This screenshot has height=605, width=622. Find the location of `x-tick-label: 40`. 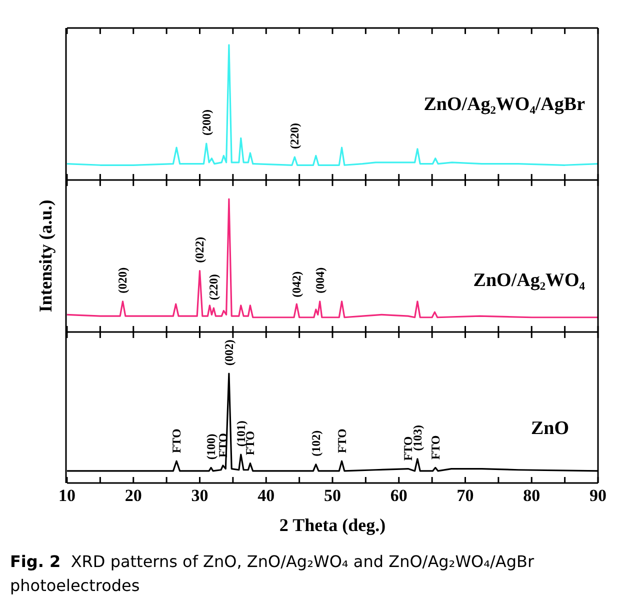

x-tick-label: 40 is located at coordinates (266, 496).